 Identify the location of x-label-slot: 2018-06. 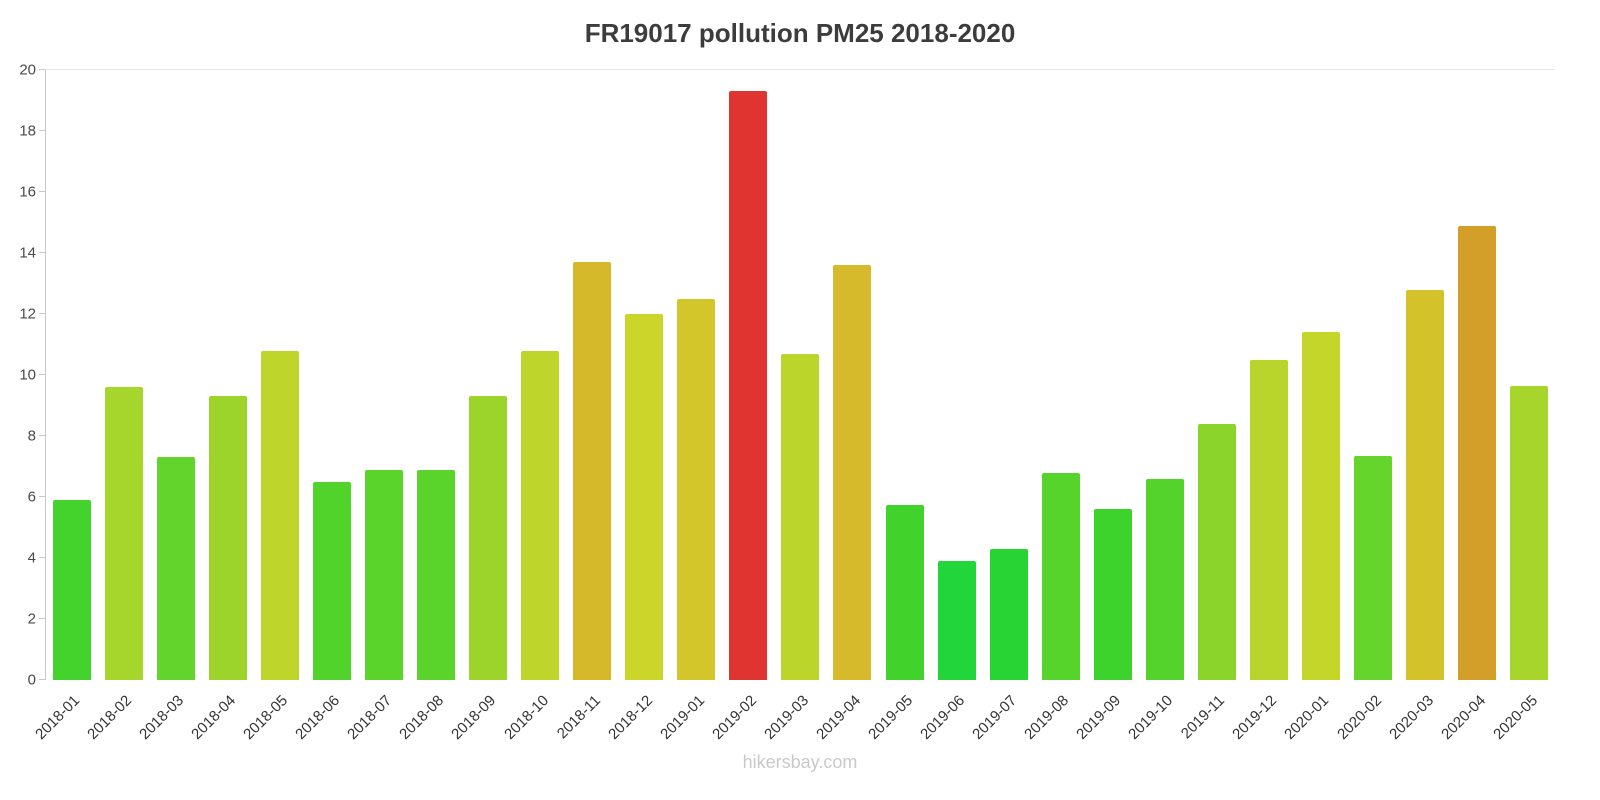
(324, 720).